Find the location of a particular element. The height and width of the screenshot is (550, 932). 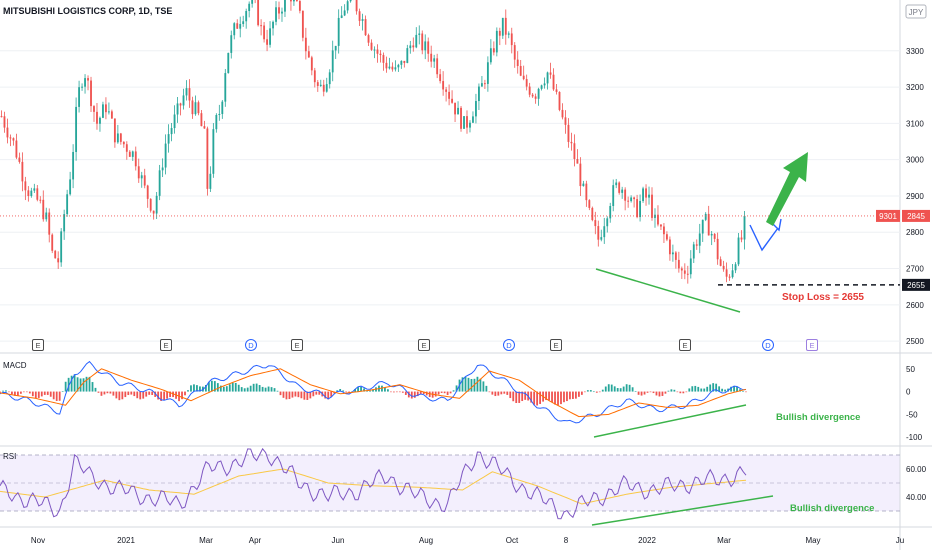

time-axis-label: Aug is located at coordinates (426, 540).